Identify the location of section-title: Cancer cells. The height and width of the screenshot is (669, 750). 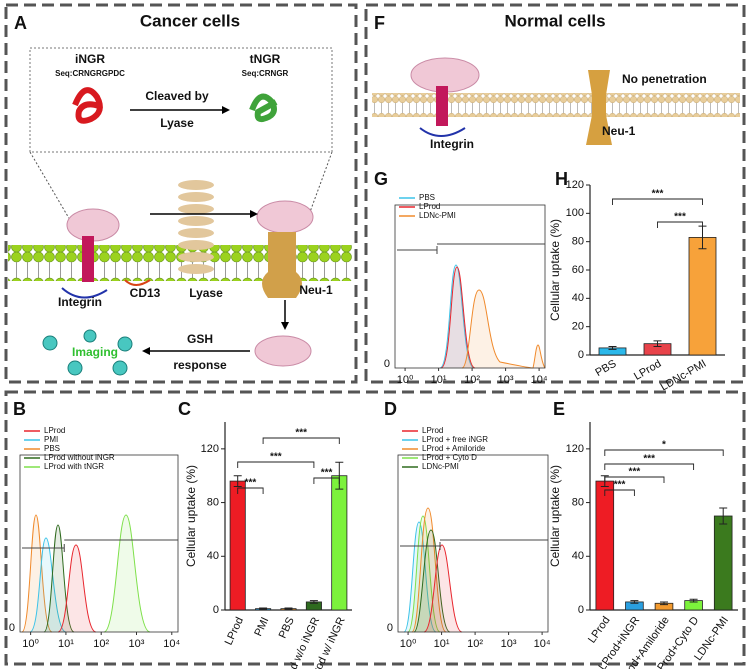
(190, 20).